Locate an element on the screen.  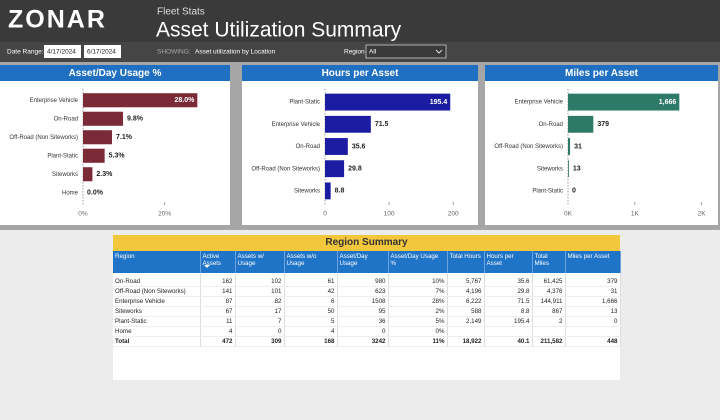
table-cell: 61 is located at coordinates (311, 280).